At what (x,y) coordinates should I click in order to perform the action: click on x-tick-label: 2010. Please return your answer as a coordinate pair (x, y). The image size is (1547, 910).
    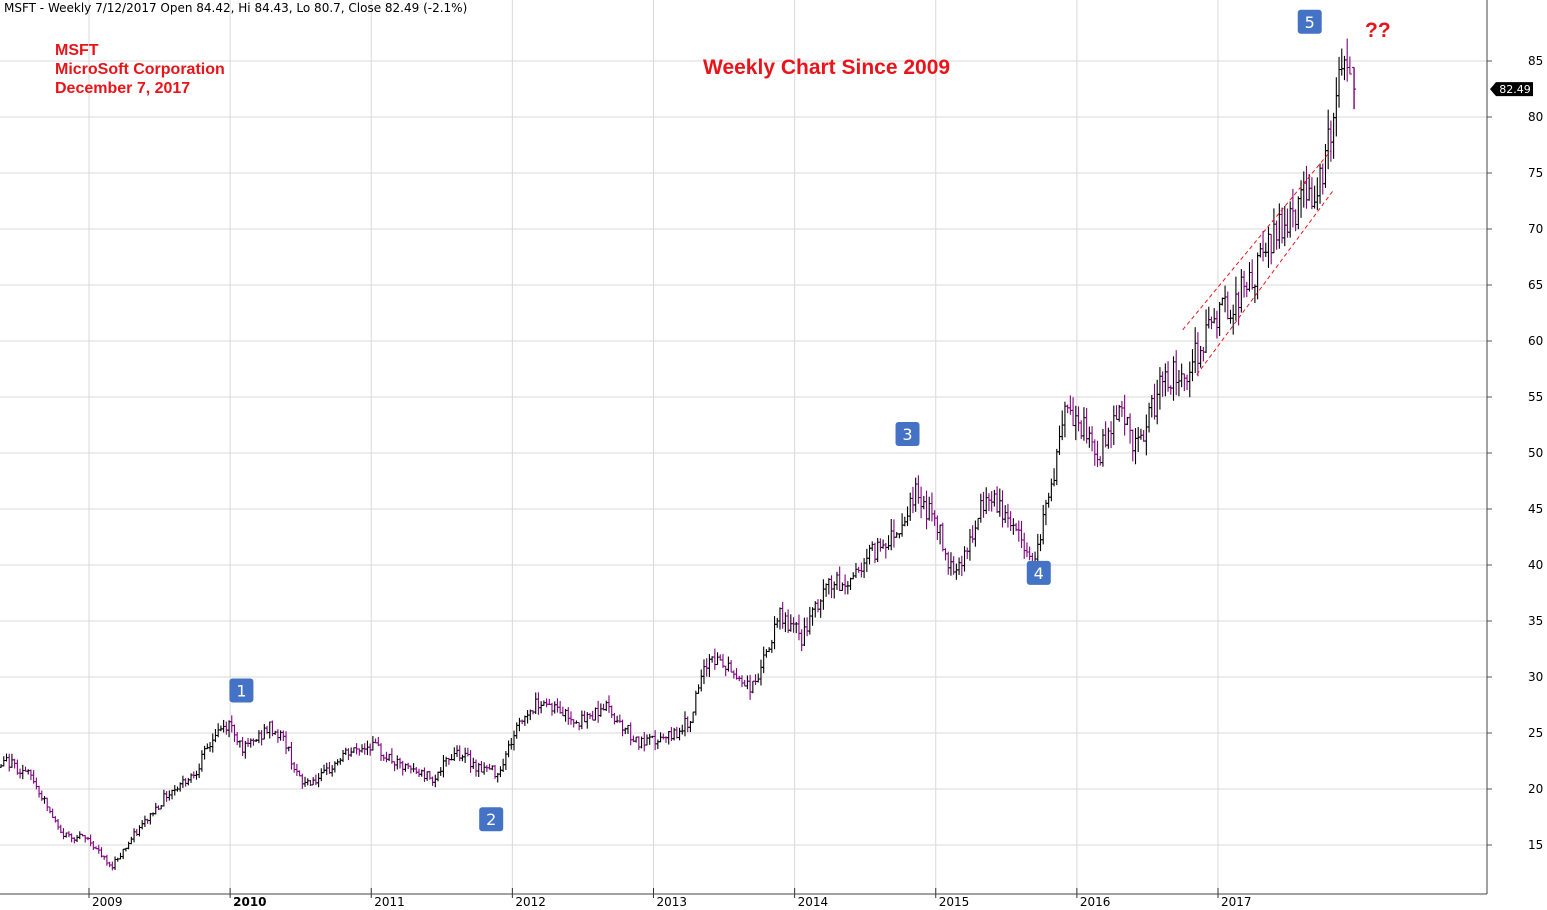
    Looking at the image, I should click on (249, 902).